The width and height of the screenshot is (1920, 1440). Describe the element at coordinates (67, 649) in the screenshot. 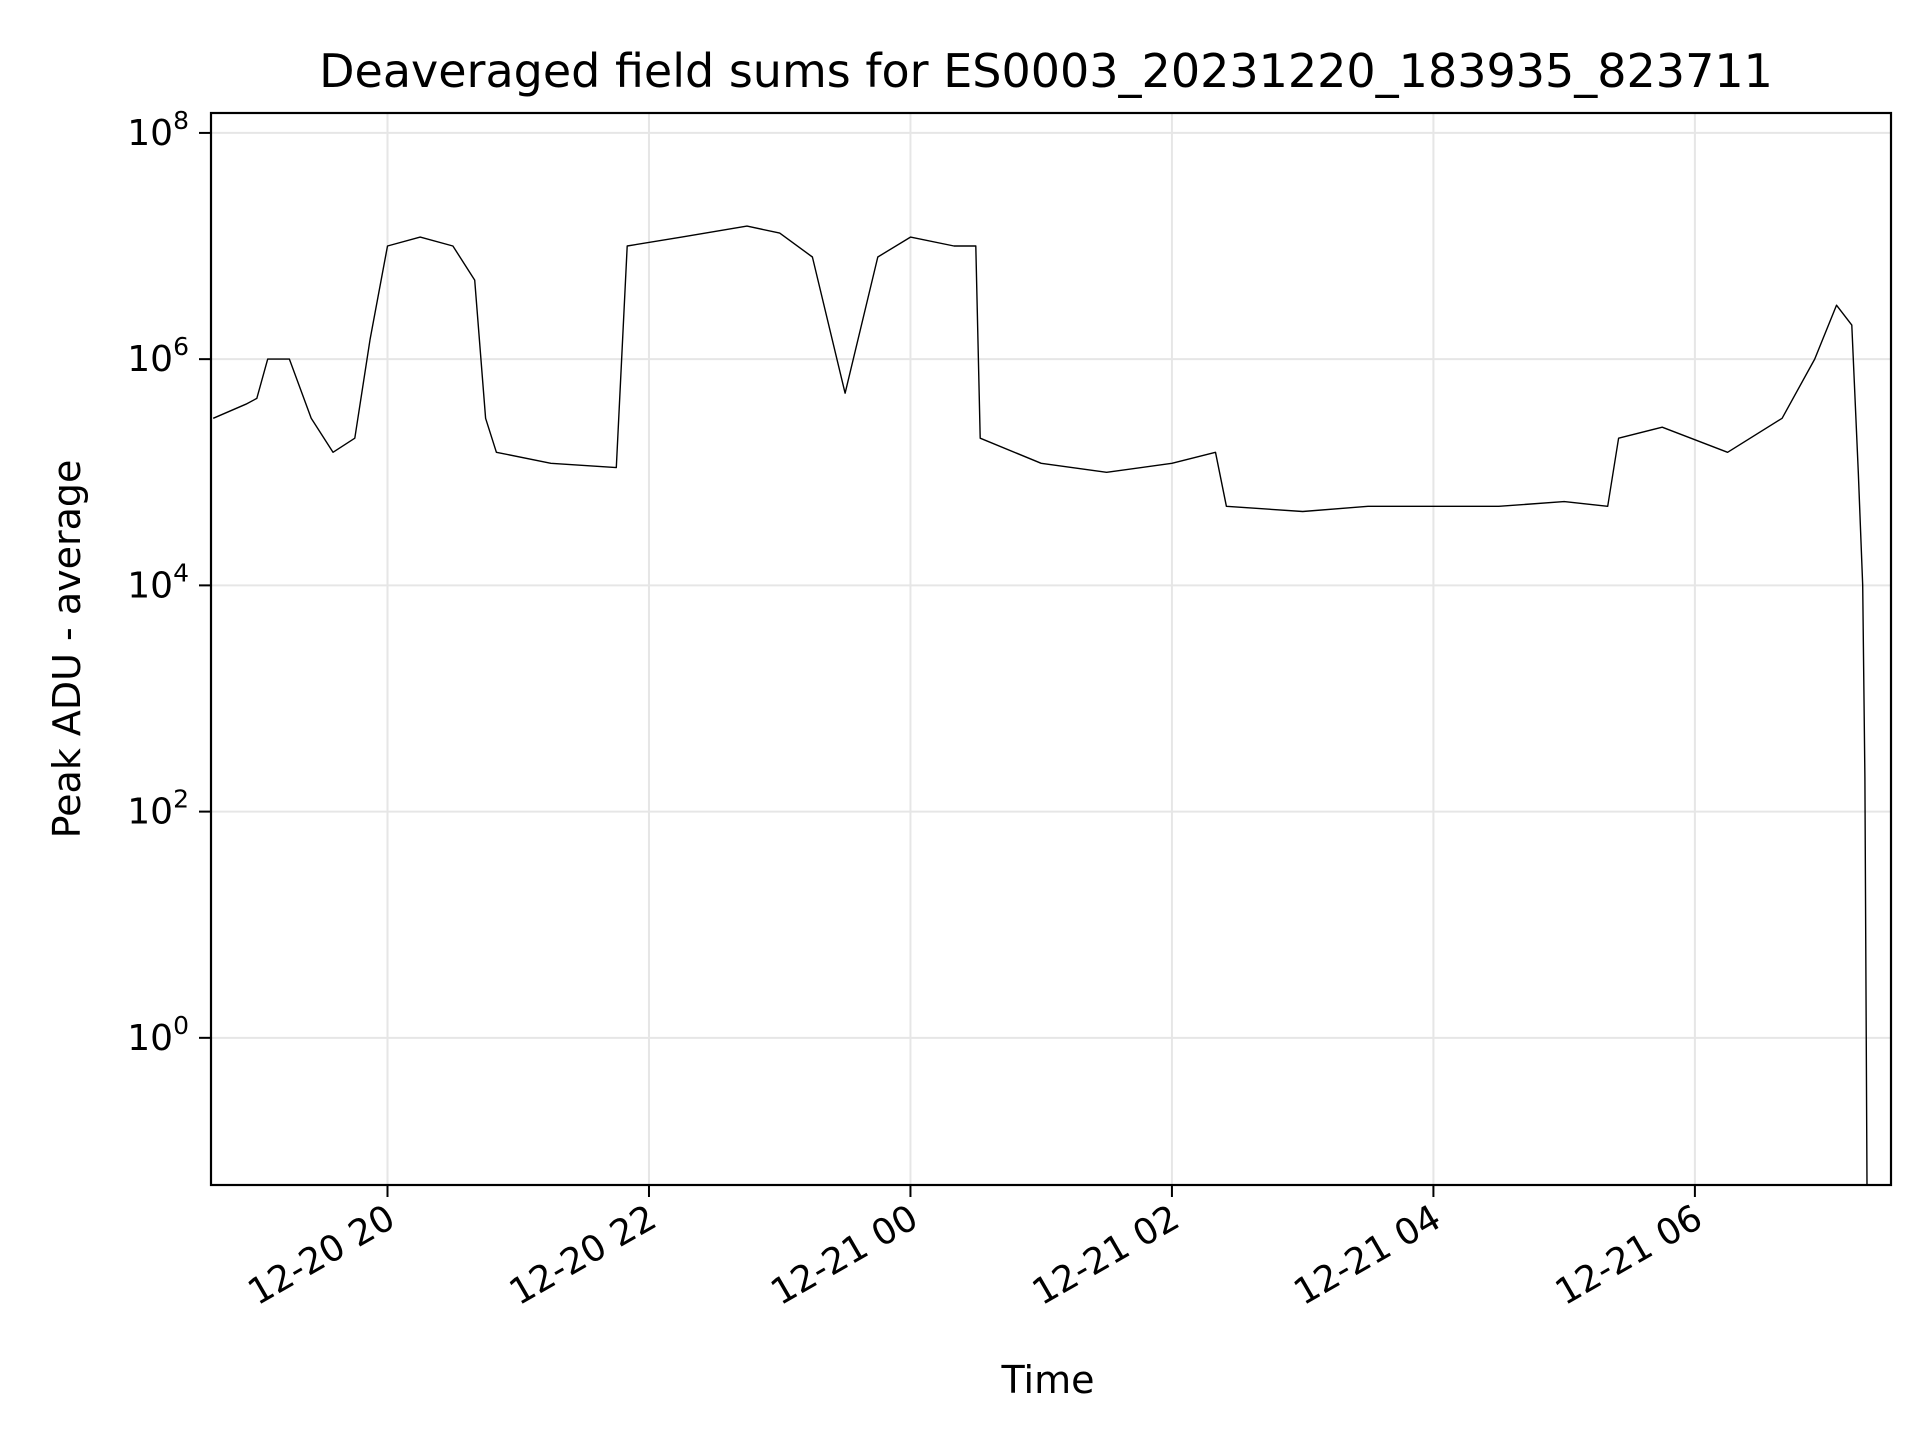

I see `y-axis-label: Peak ADU - average` at that location.